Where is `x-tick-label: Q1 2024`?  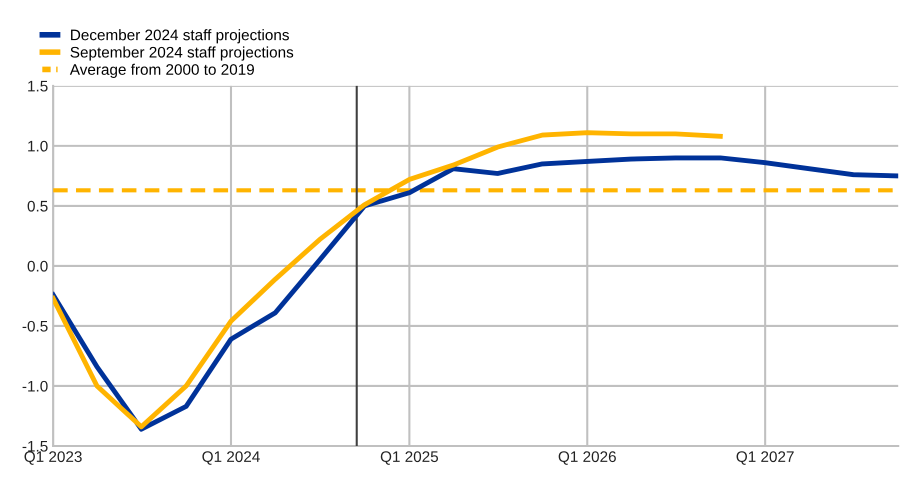 x-tick-label: Q1 2024 is located at coordinates (231, 458).